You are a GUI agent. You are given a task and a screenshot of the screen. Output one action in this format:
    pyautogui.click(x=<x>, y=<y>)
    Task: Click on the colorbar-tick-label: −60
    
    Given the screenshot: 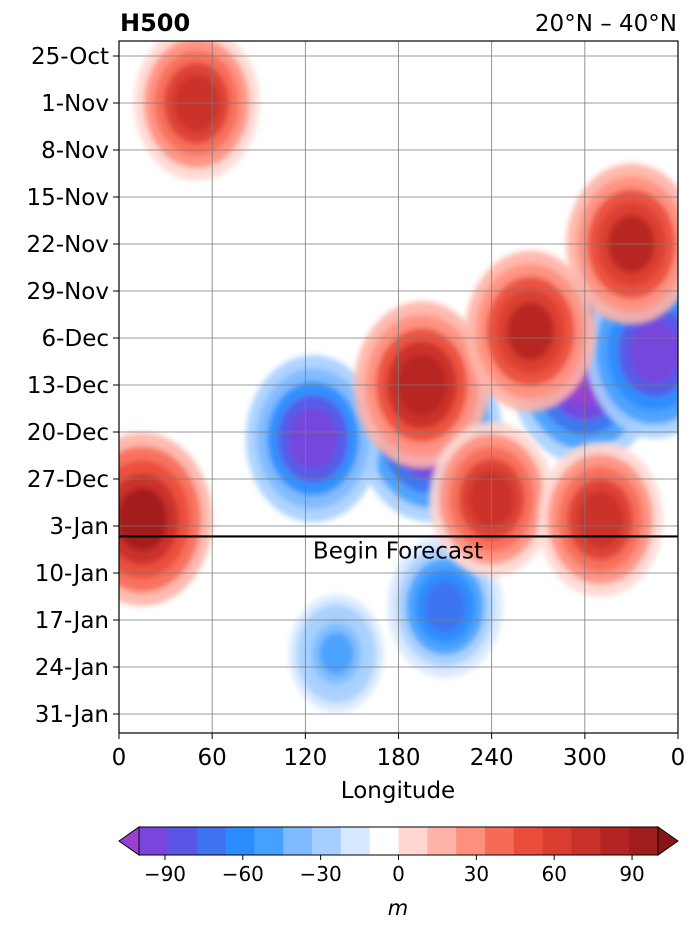 What is the action you would take?
    pyautogui.click(x=243, y=874)
    